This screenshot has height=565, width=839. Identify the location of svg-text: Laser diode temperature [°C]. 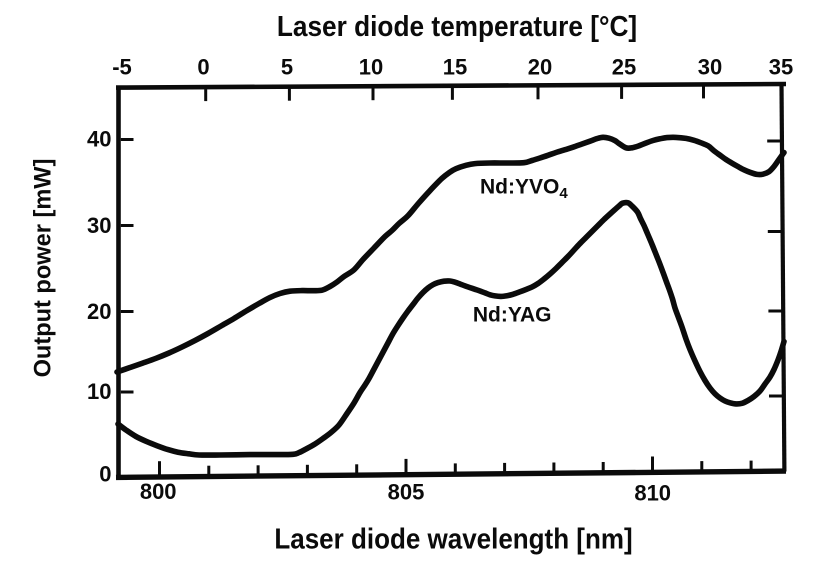
(457, 26).